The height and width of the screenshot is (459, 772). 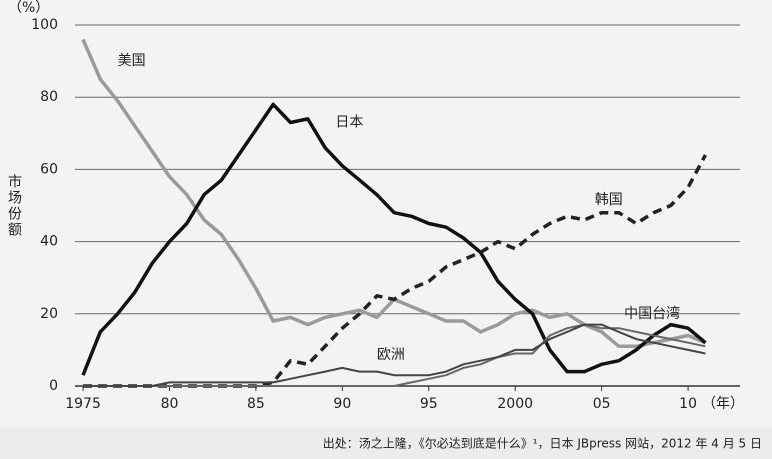 I want to click on y-tick-label: 40, so click(x=49, y=242).